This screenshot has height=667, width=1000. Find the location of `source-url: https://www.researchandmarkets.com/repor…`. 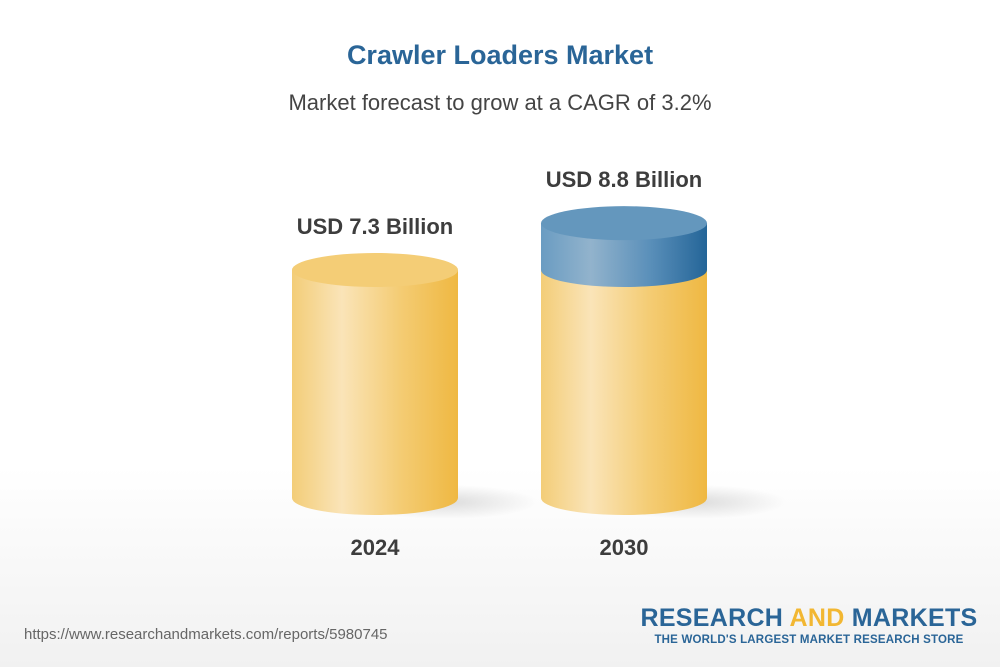

source-url: https://www.researchandmarkets.com/repor… is located at coordinates (206, 634).